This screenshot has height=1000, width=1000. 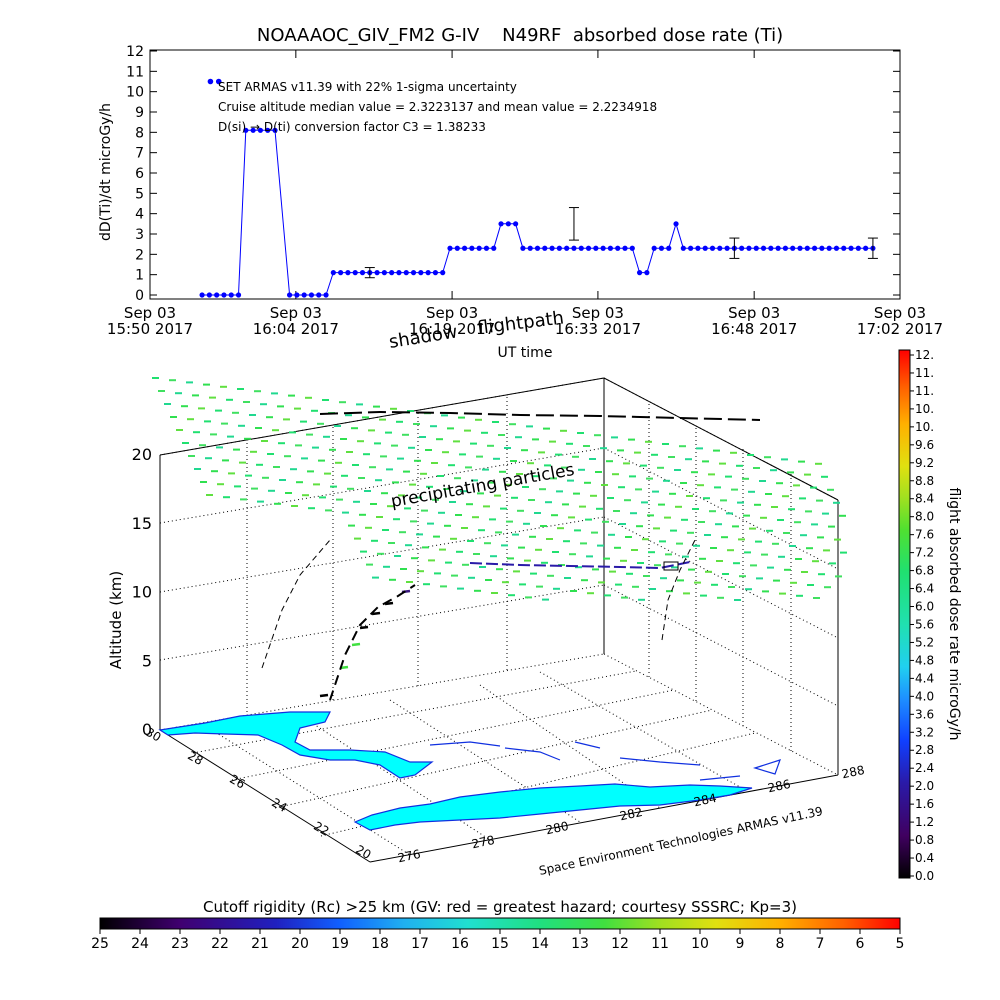 I want to click on flightpath-climb, so click(x=372, y=642).